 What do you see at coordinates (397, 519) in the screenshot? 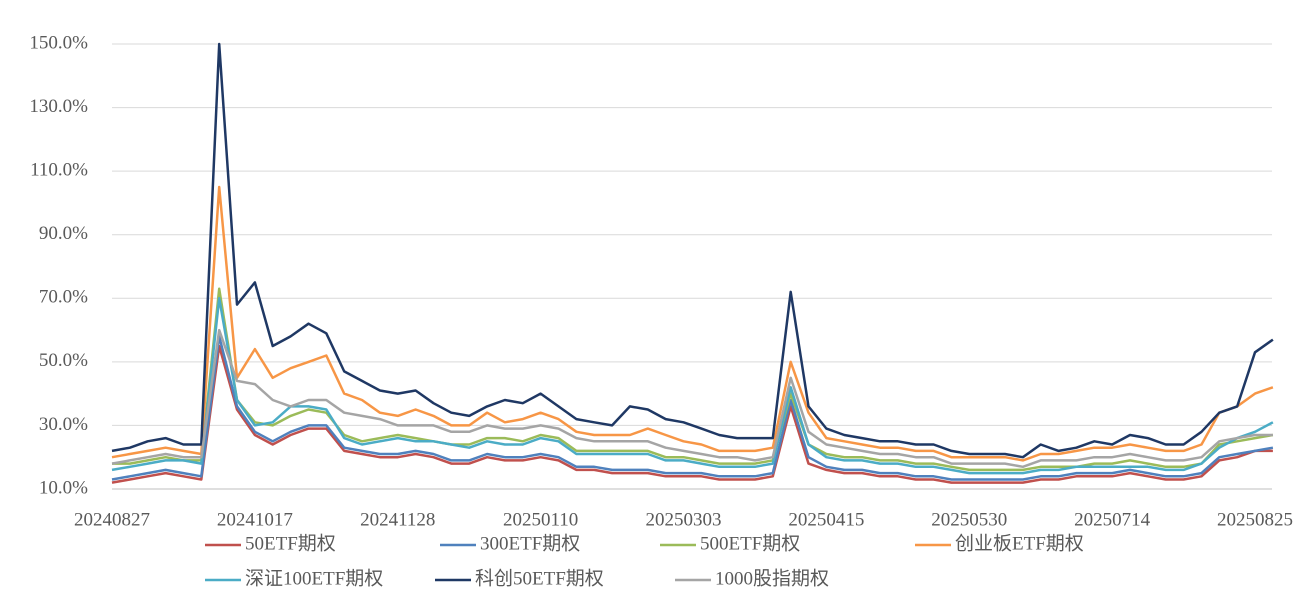
I see `x-tick-label: 20241128` at bounding box center [397, 519].